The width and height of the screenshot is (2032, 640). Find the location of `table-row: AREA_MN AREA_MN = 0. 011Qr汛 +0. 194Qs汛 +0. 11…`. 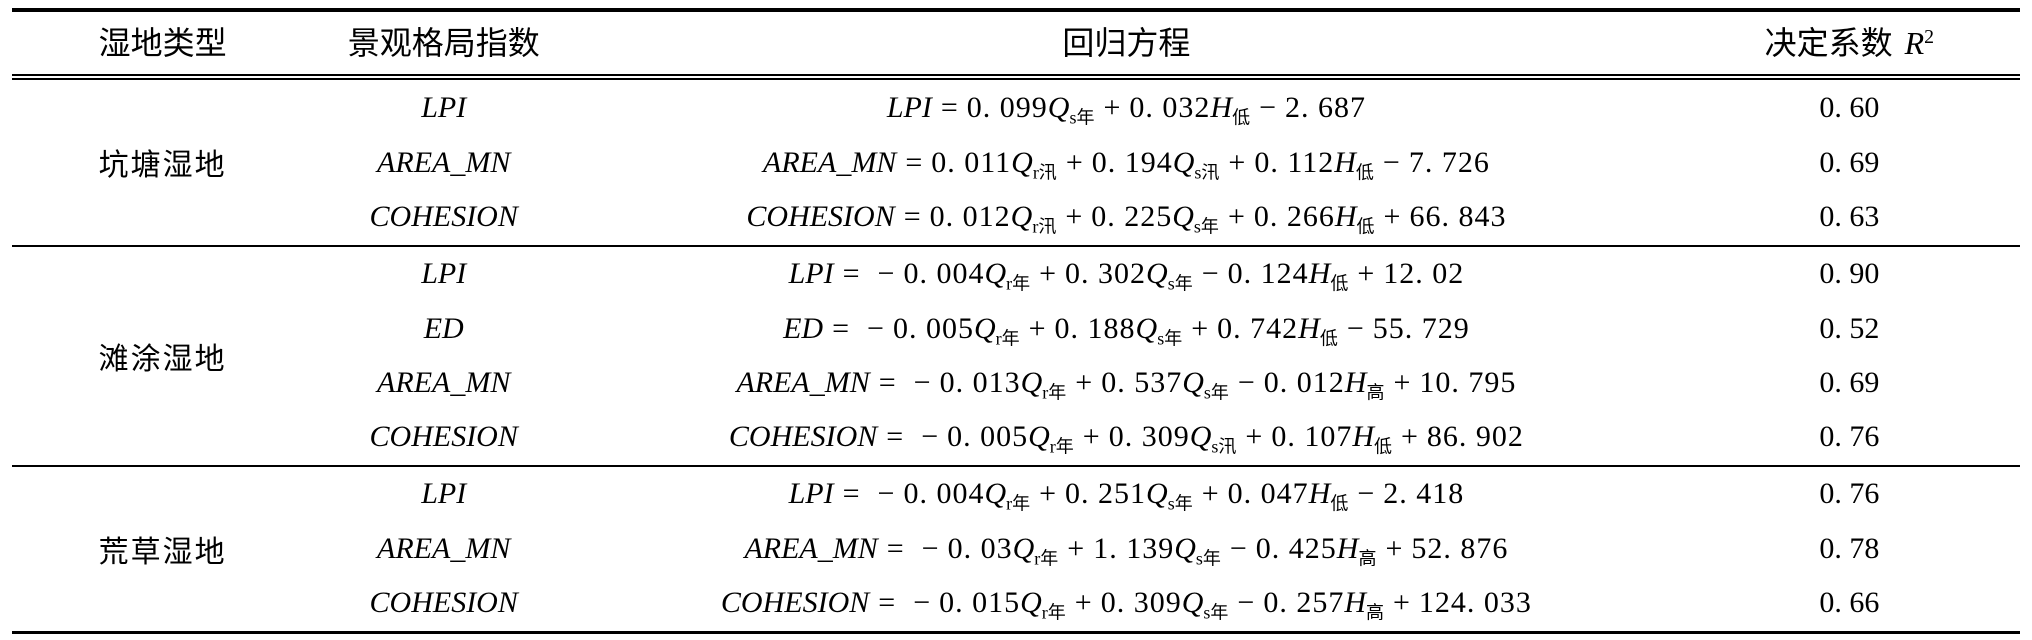

table-row: AREA_MN AREA_MN = 0. 011Qr汛 +0. 194Qs汛 +0. 11… is located at coordinates (1016, 163).